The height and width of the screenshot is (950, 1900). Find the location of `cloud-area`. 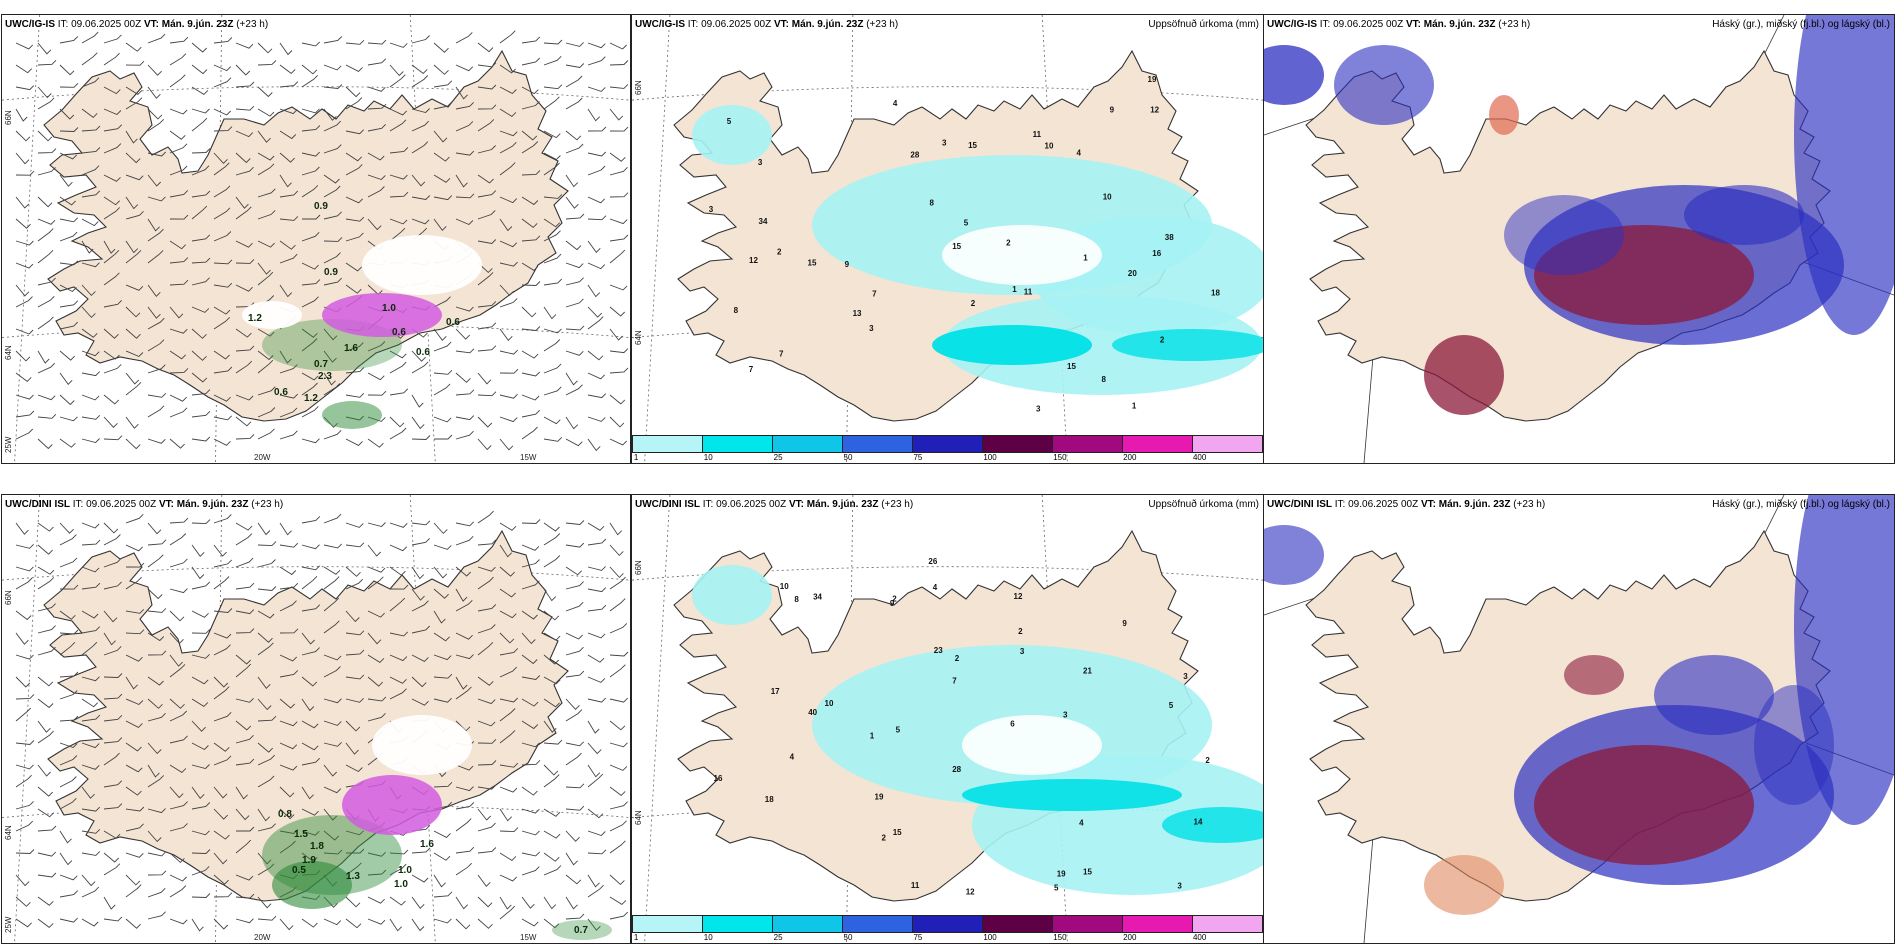

cloud-area is located at coordinates (1294, 75).